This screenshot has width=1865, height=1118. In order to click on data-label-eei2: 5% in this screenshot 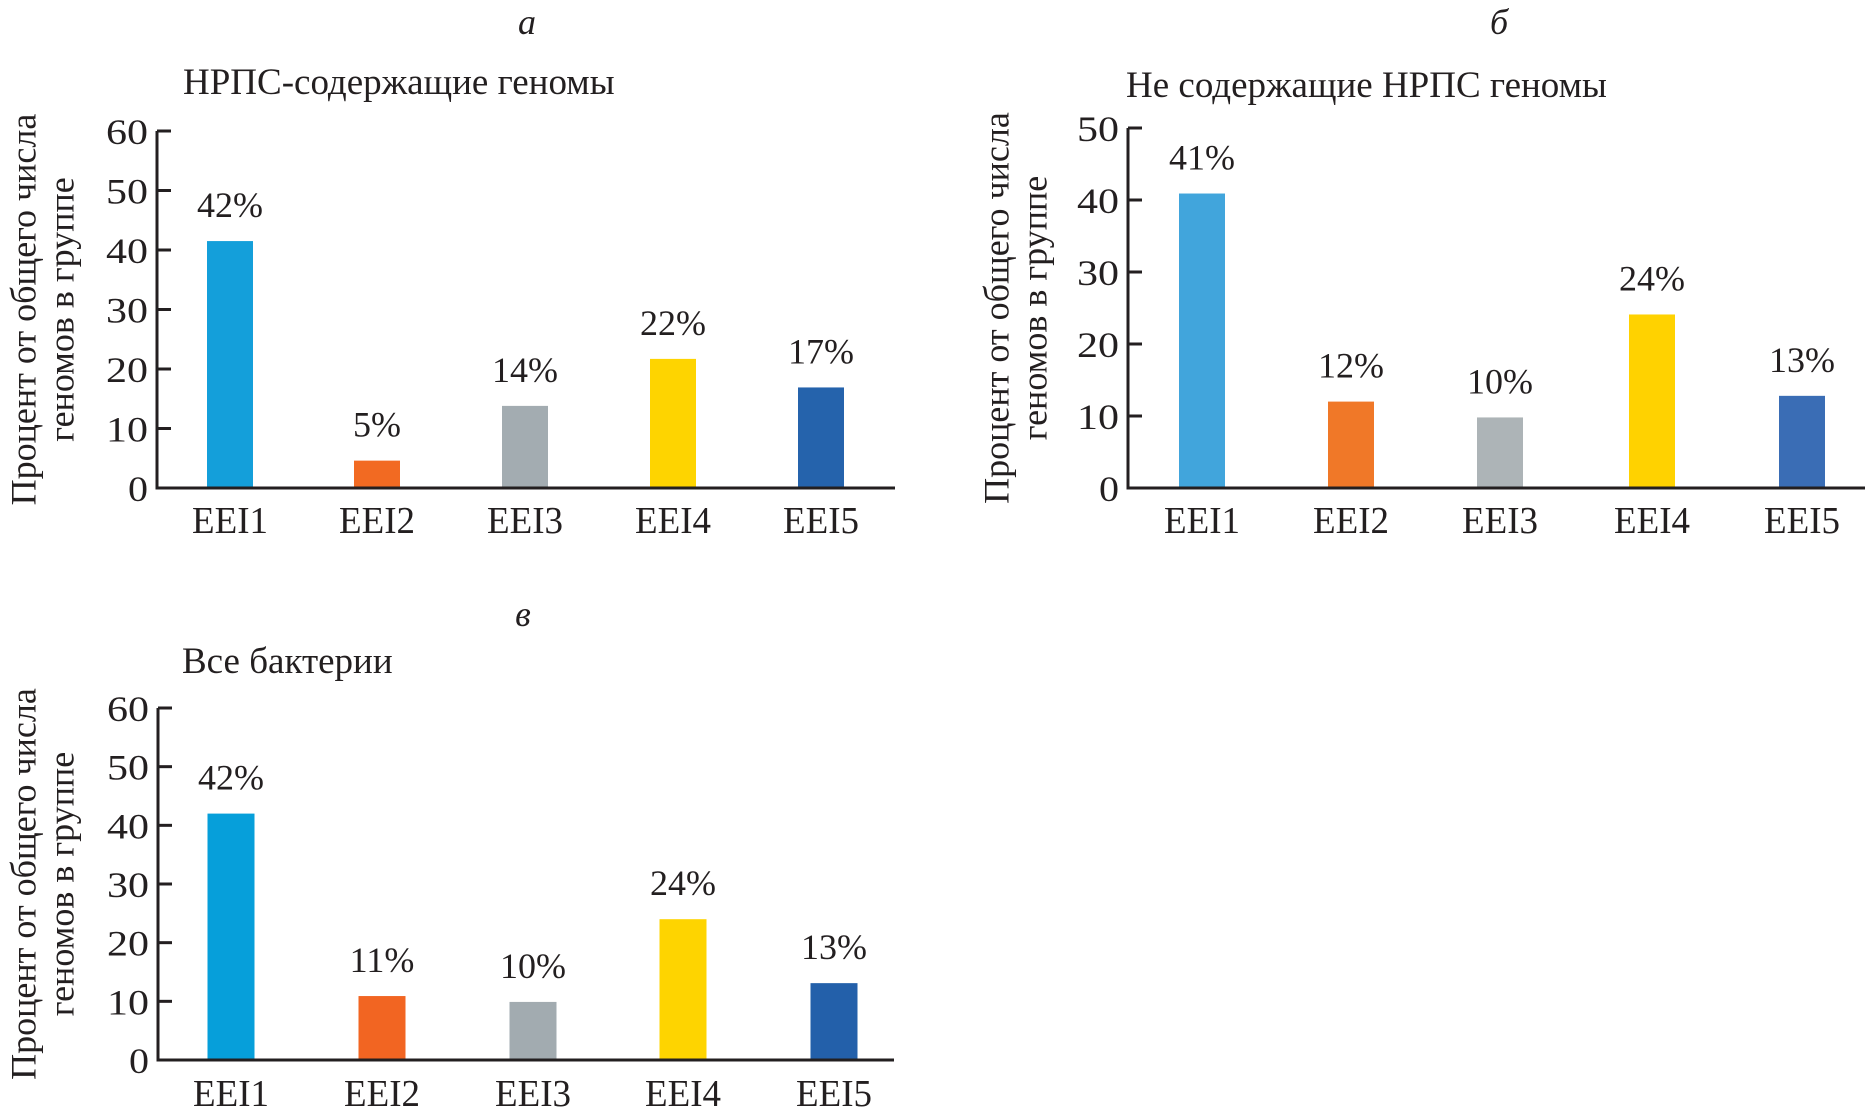, I will do `click(377, 425)`.